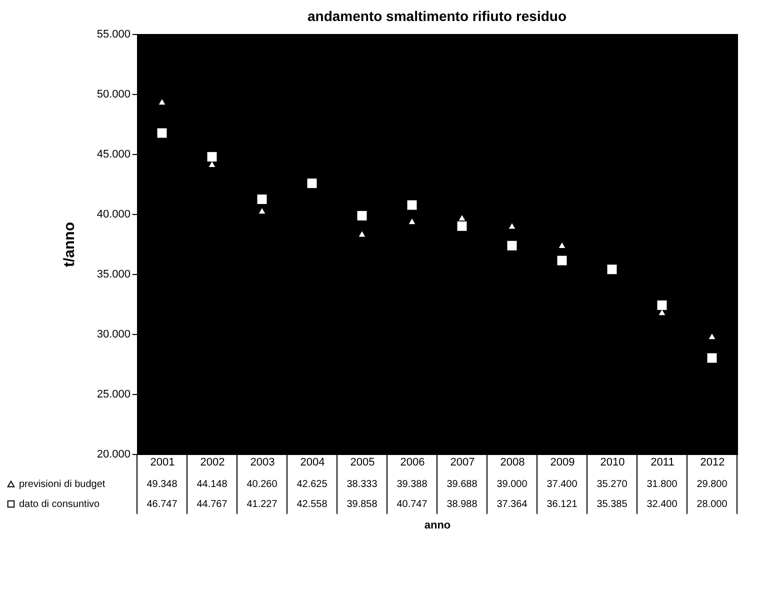 This screenshot has width=781, height=610. Describe the element at coordinates (262, 462) in the screenshot. I see `x-tick-label: 2003` at that location.